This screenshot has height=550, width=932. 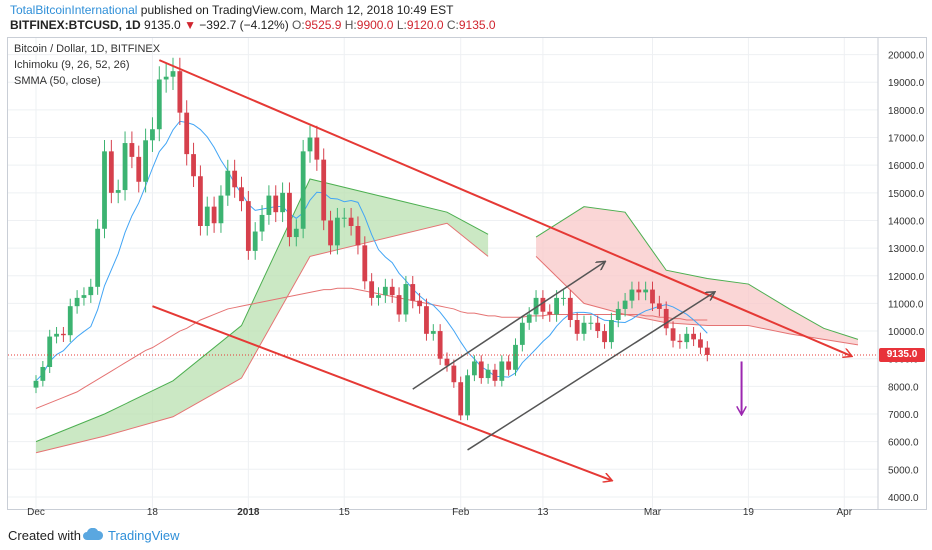 What do you see at coordinates (508, 326) in the screenshot?
I see `channel-top-trendline` at bounding box center [508, 326].